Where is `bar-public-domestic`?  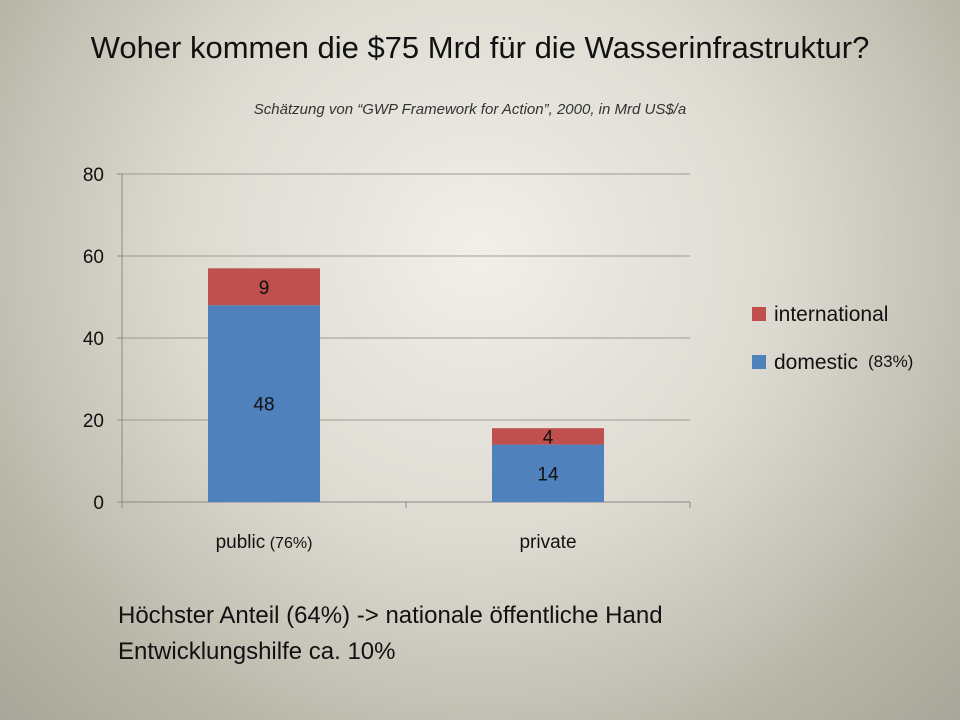 bar-public-domestic is located at coordinates (264, 403).